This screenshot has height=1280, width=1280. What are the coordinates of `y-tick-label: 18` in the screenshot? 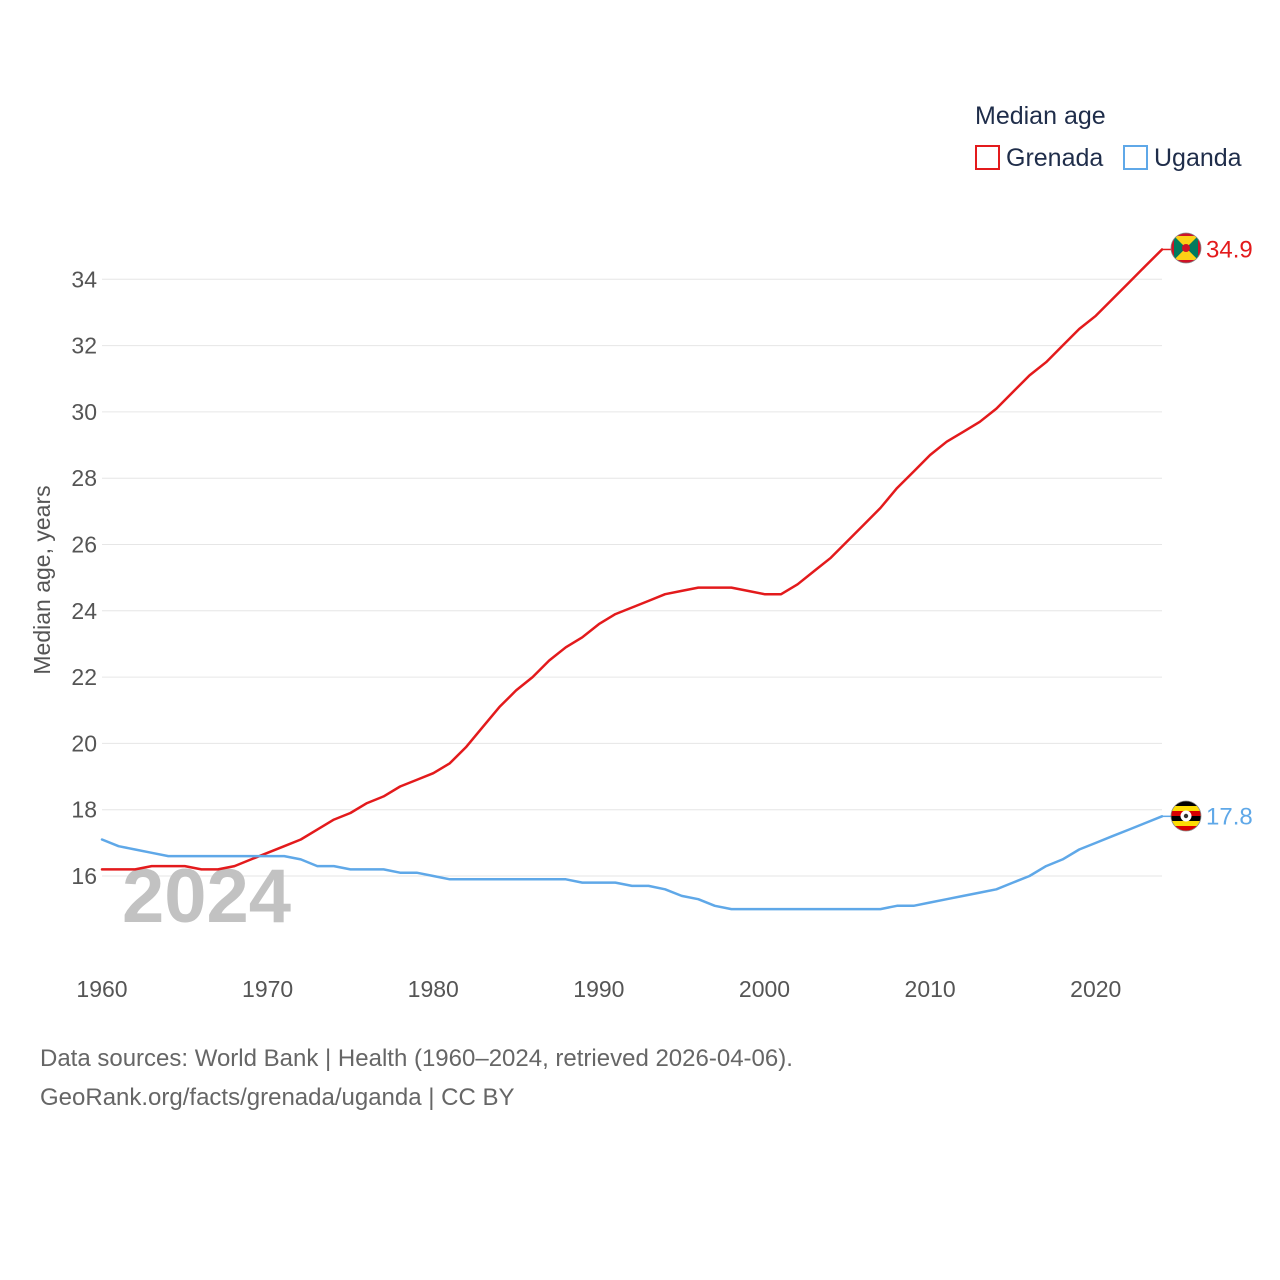 It's located at (84, 810).